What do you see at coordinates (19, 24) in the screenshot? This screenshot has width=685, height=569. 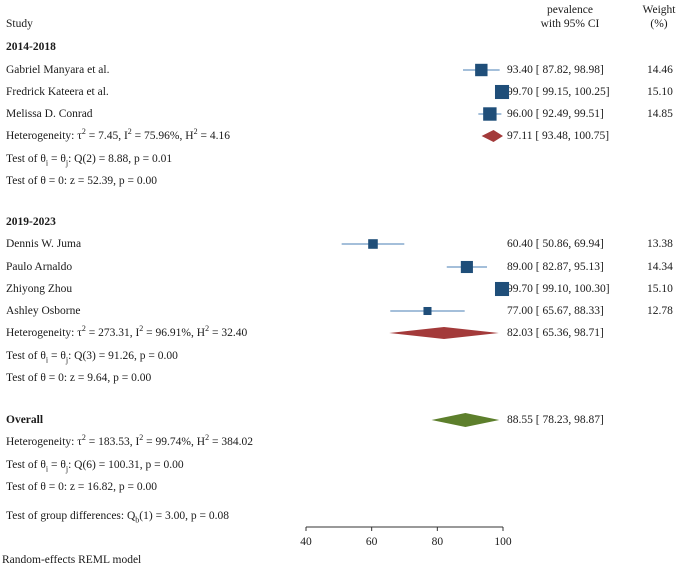 I see `study-column-header: Study` at bounding box center [19, 24].